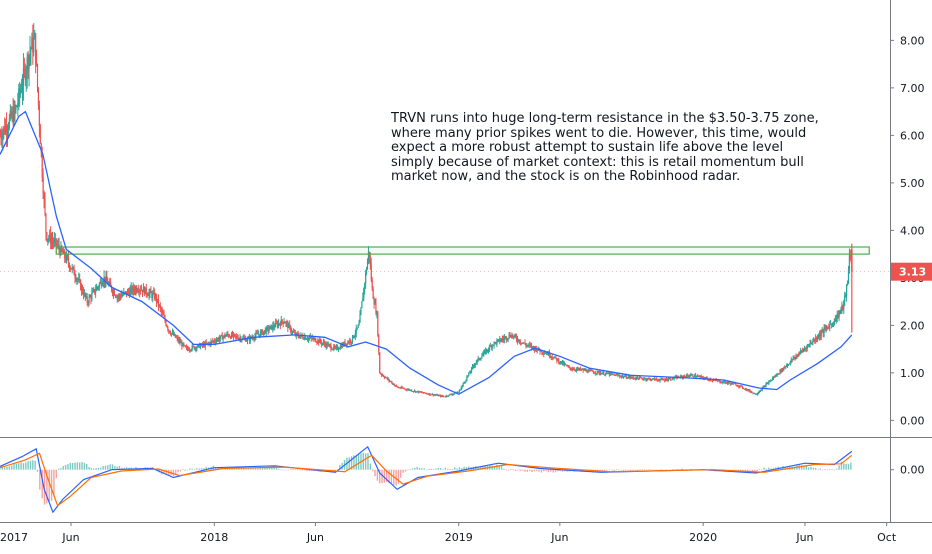  I want to click on time-tick-label: Jun, so click(70, 537).